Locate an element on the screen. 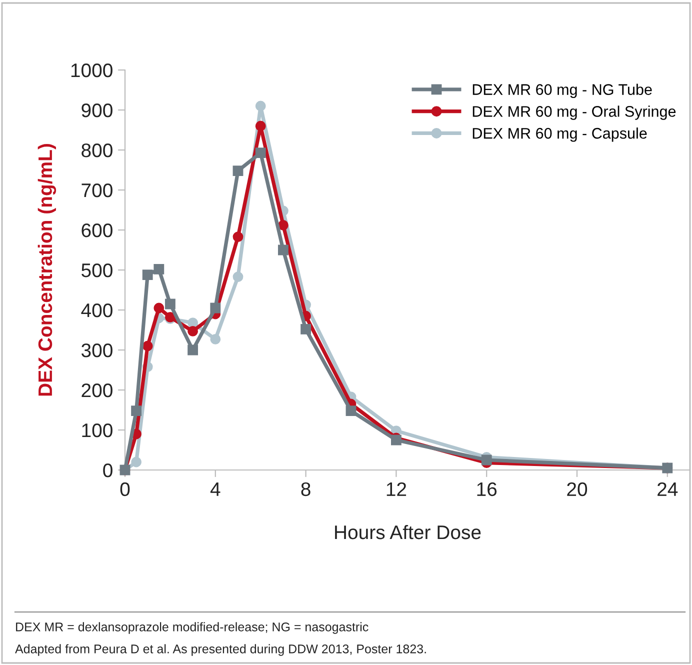 This screenshot has width=692, height=665. y-tick-label: 200 is located at coordinates (97, 390).